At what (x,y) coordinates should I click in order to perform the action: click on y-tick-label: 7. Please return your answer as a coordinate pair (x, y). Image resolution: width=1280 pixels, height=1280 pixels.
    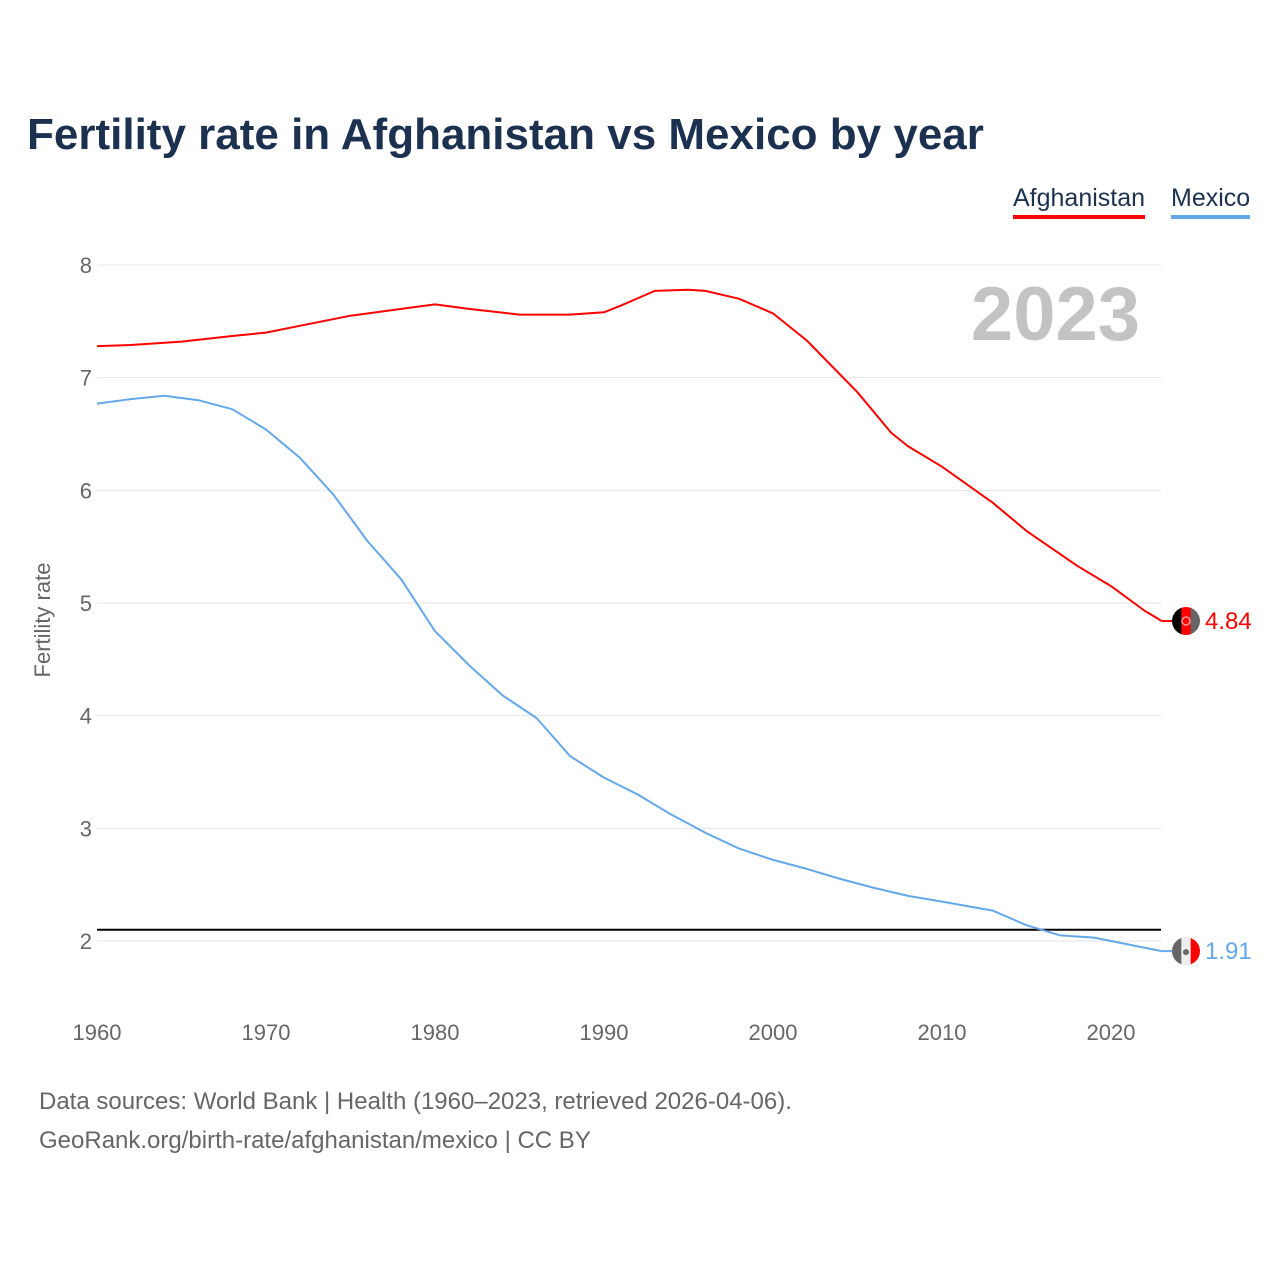
    Looking at the image, I should click on (86, 378).